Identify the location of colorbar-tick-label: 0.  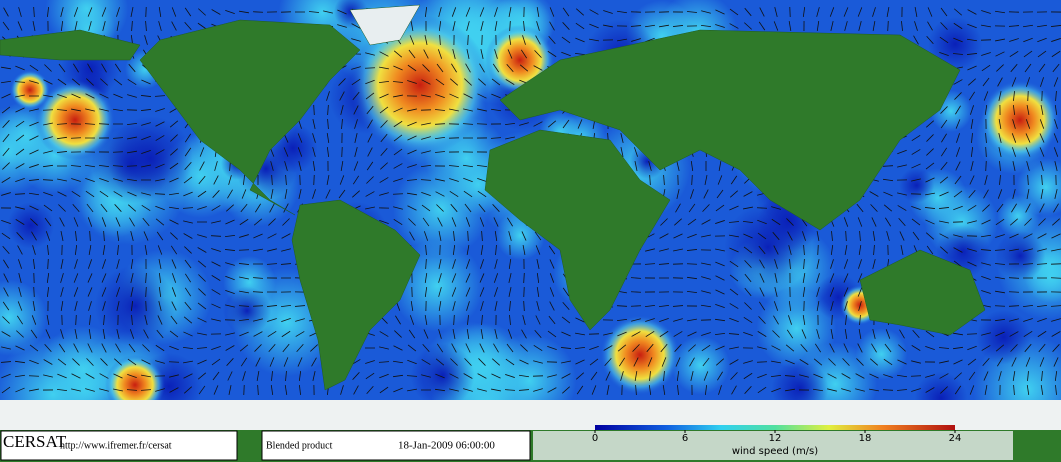
(595, 438).